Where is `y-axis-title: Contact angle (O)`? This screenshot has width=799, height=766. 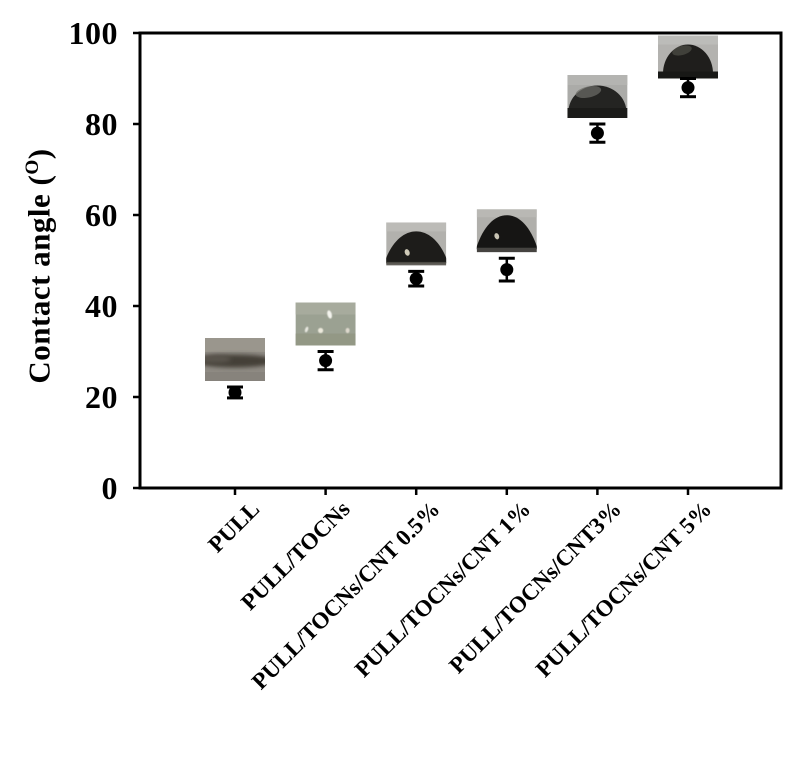 y-axis-title: Contact angle (O) is located at coordinates (39, 266).